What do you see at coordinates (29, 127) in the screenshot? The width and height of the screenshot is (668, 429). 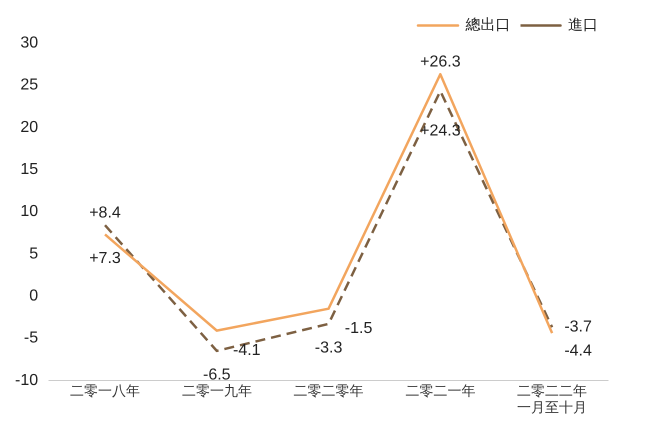 I see `y-tick-label: 20` at bounding box center [29, 127].